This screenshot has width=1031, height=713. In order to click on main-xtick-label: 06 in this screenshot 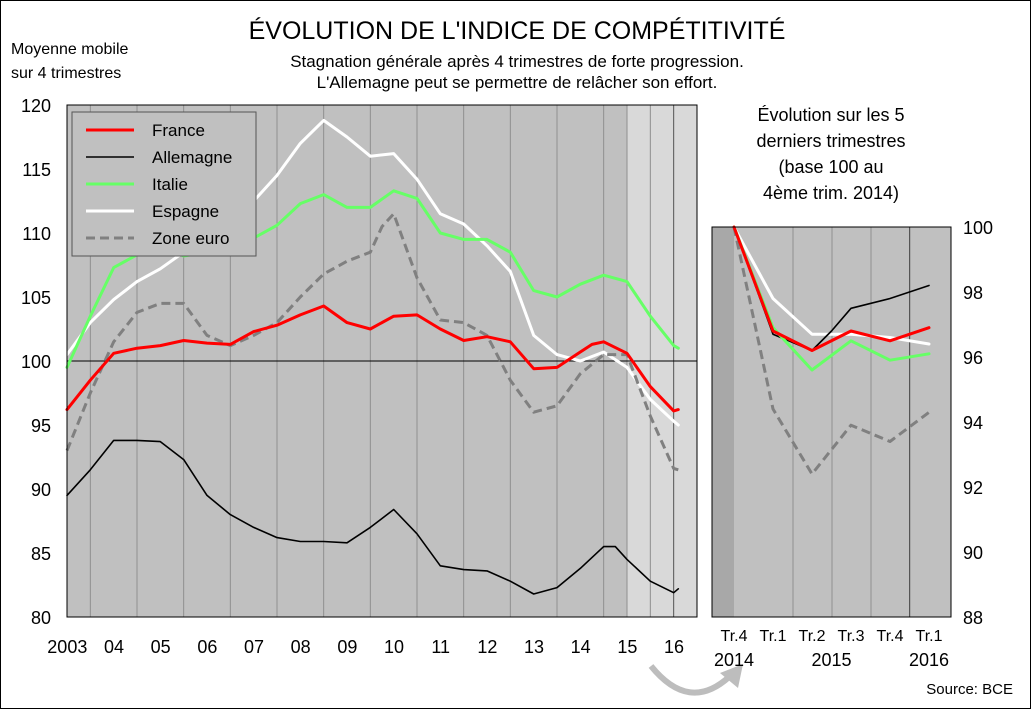, I will do `click(207, 647)`.